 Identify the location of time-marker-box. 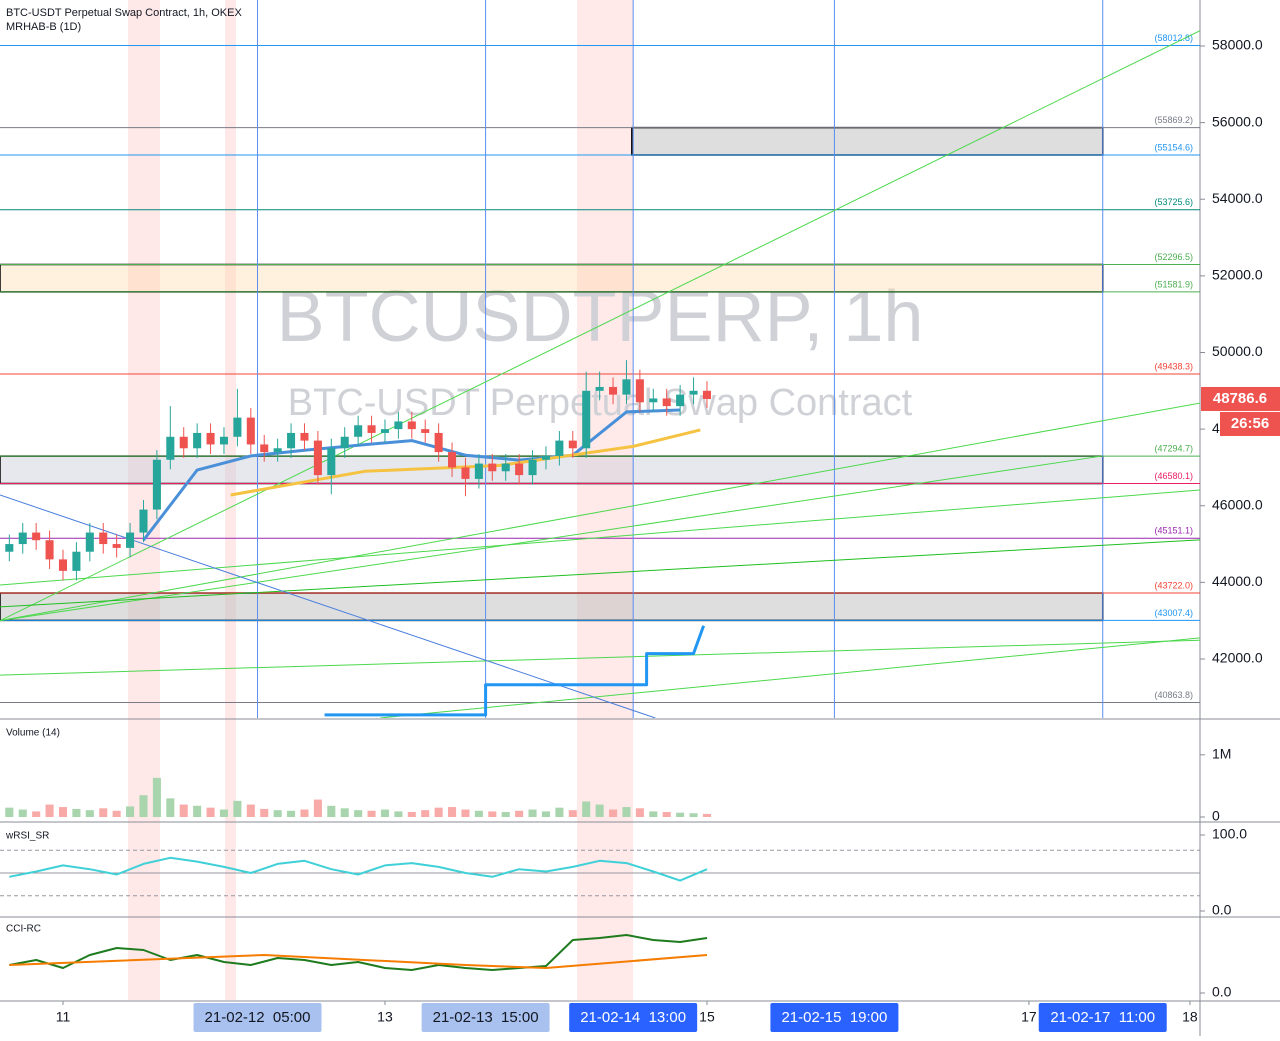
(485, 1017).